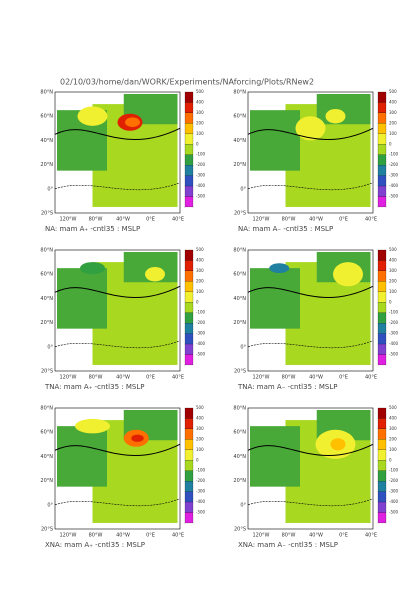 Image resolution: width=416 pixels, height=593 pixels. Describe the element at coordinates (288, 545) in the screenshot. I see `panel-caption: XNA: mam A₋ -cntl35 : MSLP` at that location.